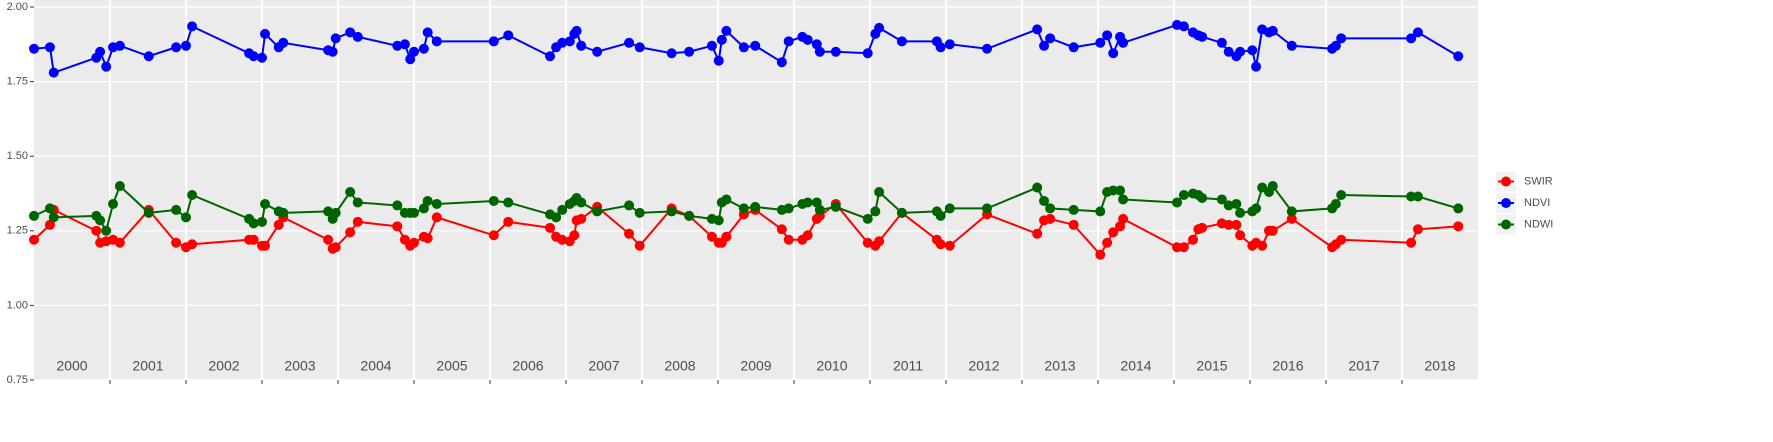 The image size is (1773, 442). I want to click on year-label: 2003, so click(299, 366).